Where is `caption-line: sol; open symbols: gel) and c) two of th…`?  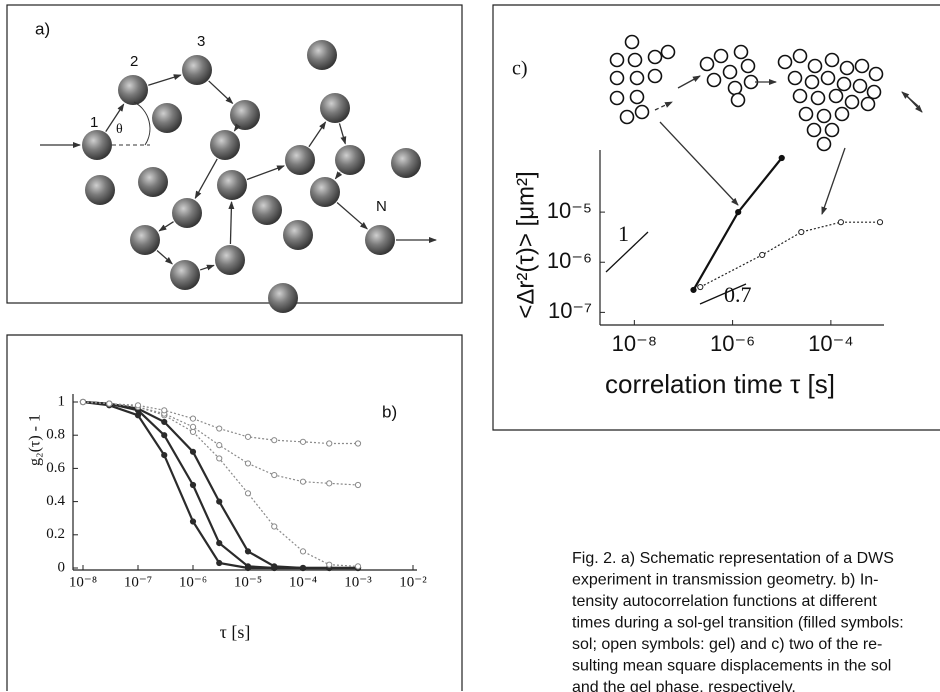
caption-line: sol; open symbols: gel) and c) two of th… is located at coordinates (727, 644).